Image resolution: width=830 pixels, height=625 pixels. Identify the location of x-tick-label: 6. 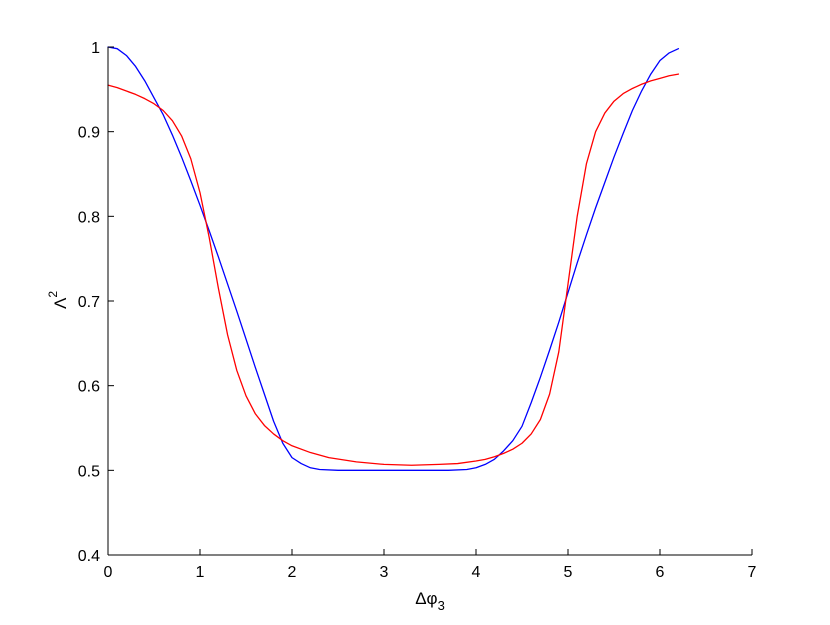
(660, 572).